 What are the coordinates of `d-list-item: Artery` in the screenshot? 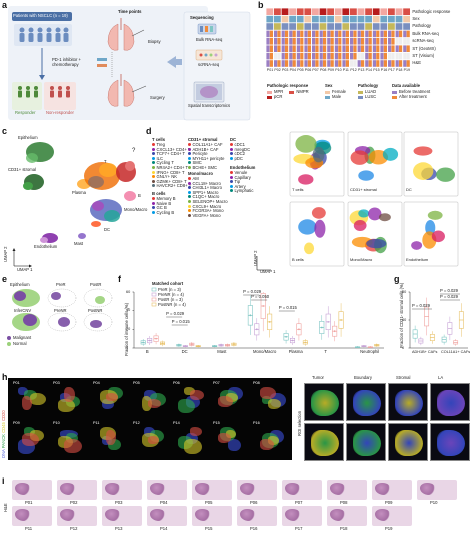 It's located at (238, 186).